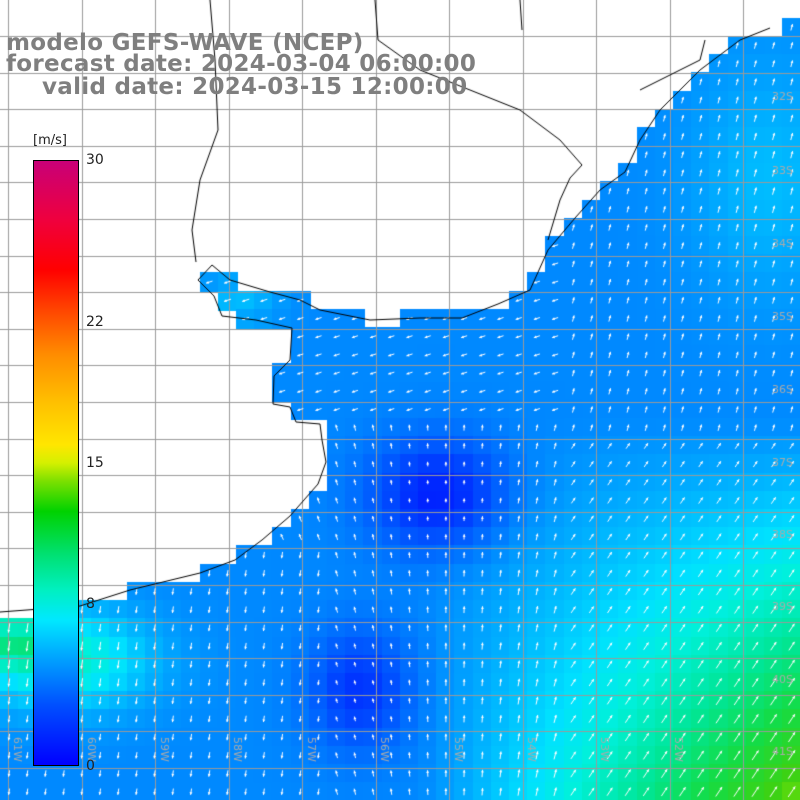 This screenshot has height=800, width=800. Describe the element at coordinates (56, 463) in the screenshot. I see `colorbar` at that location.